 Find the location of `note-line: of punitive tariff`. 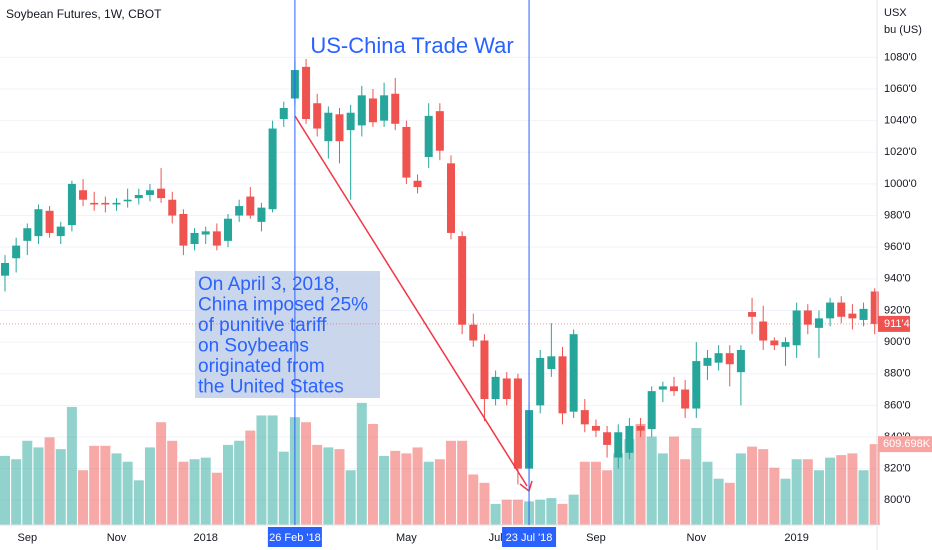

note-line: of punitive tariff is located at coordinates (262, 325).